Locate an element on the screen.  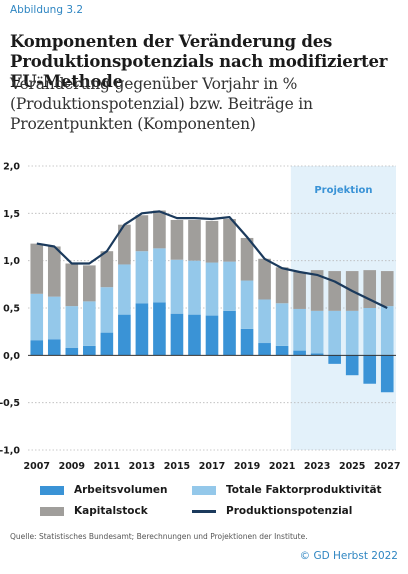
x-tick-label: 2019 is located at coordinates (247, 466).